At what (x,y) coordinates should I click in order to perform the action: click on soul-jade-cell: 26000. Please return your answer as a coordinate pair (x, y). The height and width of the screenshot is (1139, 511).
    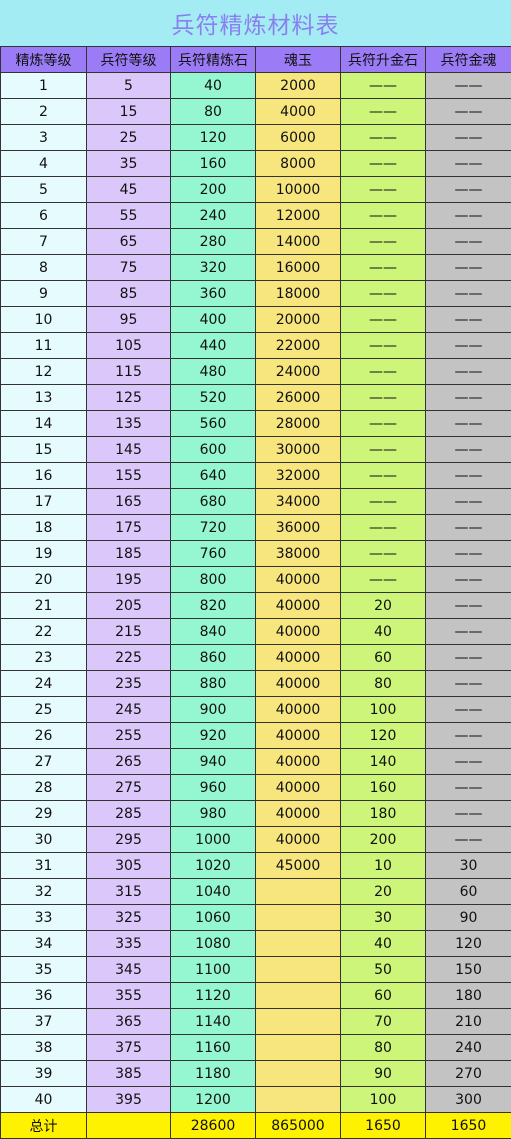
    Looking at the image, I should click on (298, 397).